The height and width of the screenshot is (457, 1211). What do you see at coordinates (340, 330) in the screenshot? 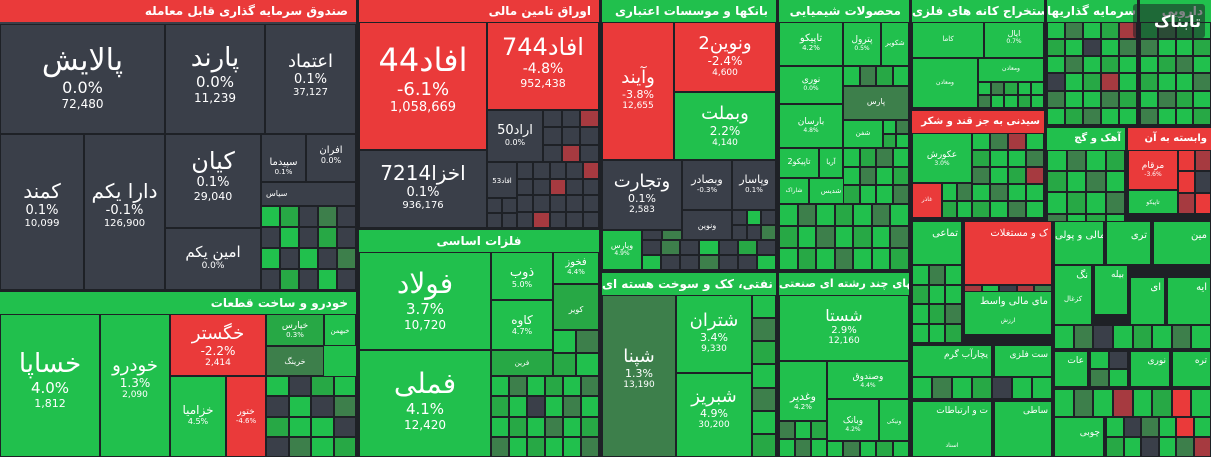
I see `tile-khabahman: خبهمن` at bounding box center [340, 330].